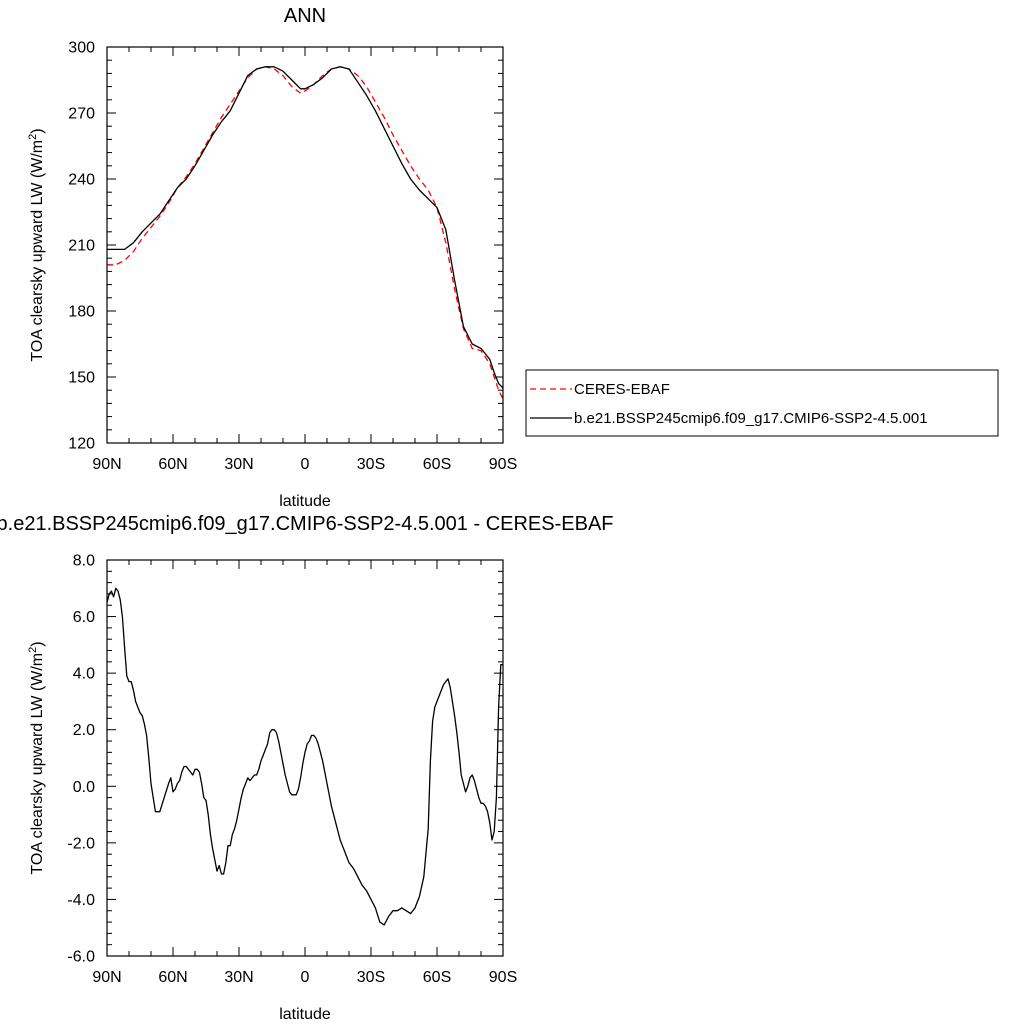 The height and width of the screenshot is (1024, 1024). I want to click on y-tick-label: 6.0, so click(84, 617).